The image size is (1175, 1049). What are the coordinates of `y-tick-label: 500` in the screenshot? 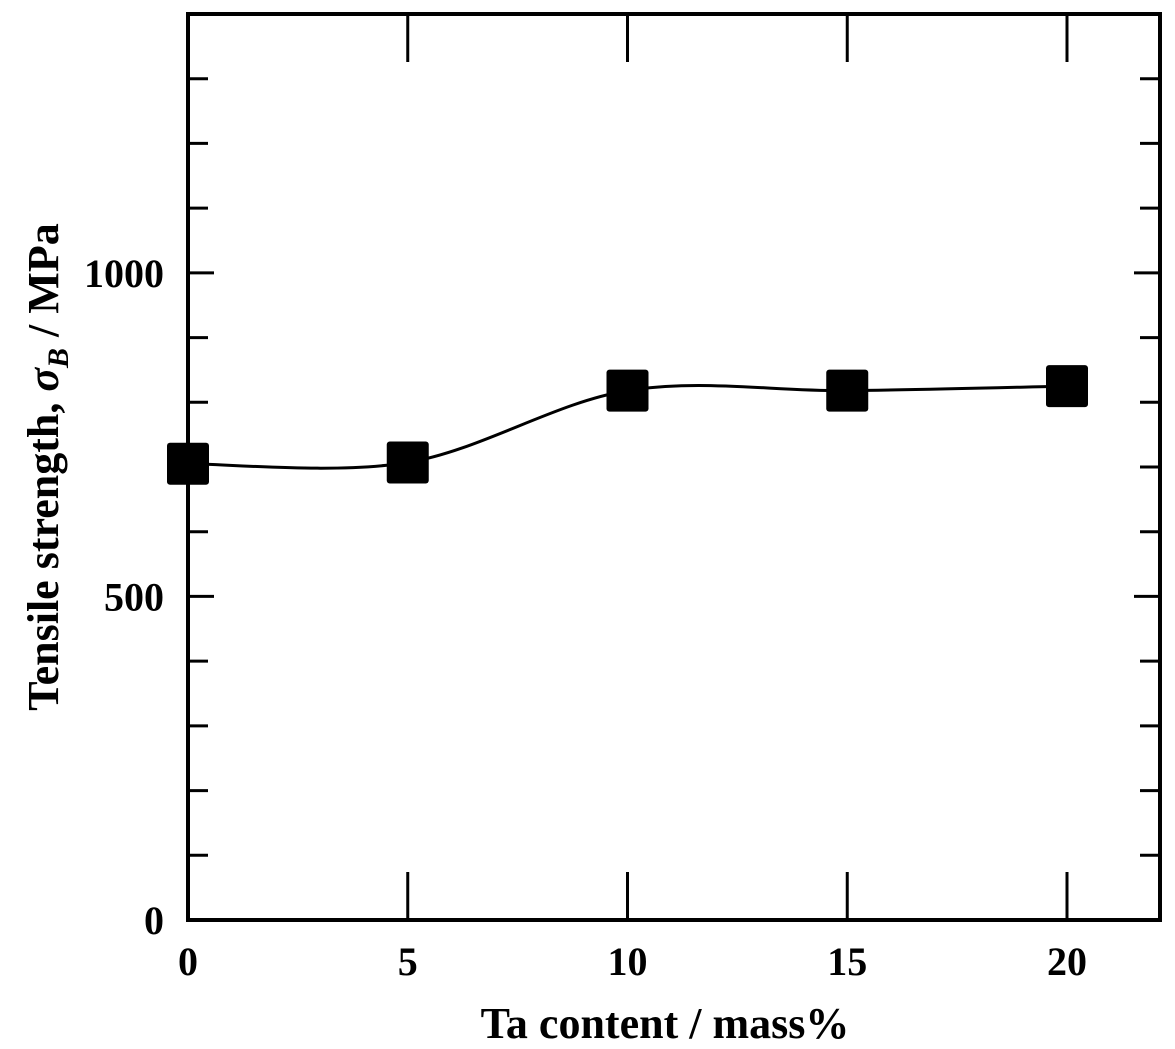 It's located at (134, 596).